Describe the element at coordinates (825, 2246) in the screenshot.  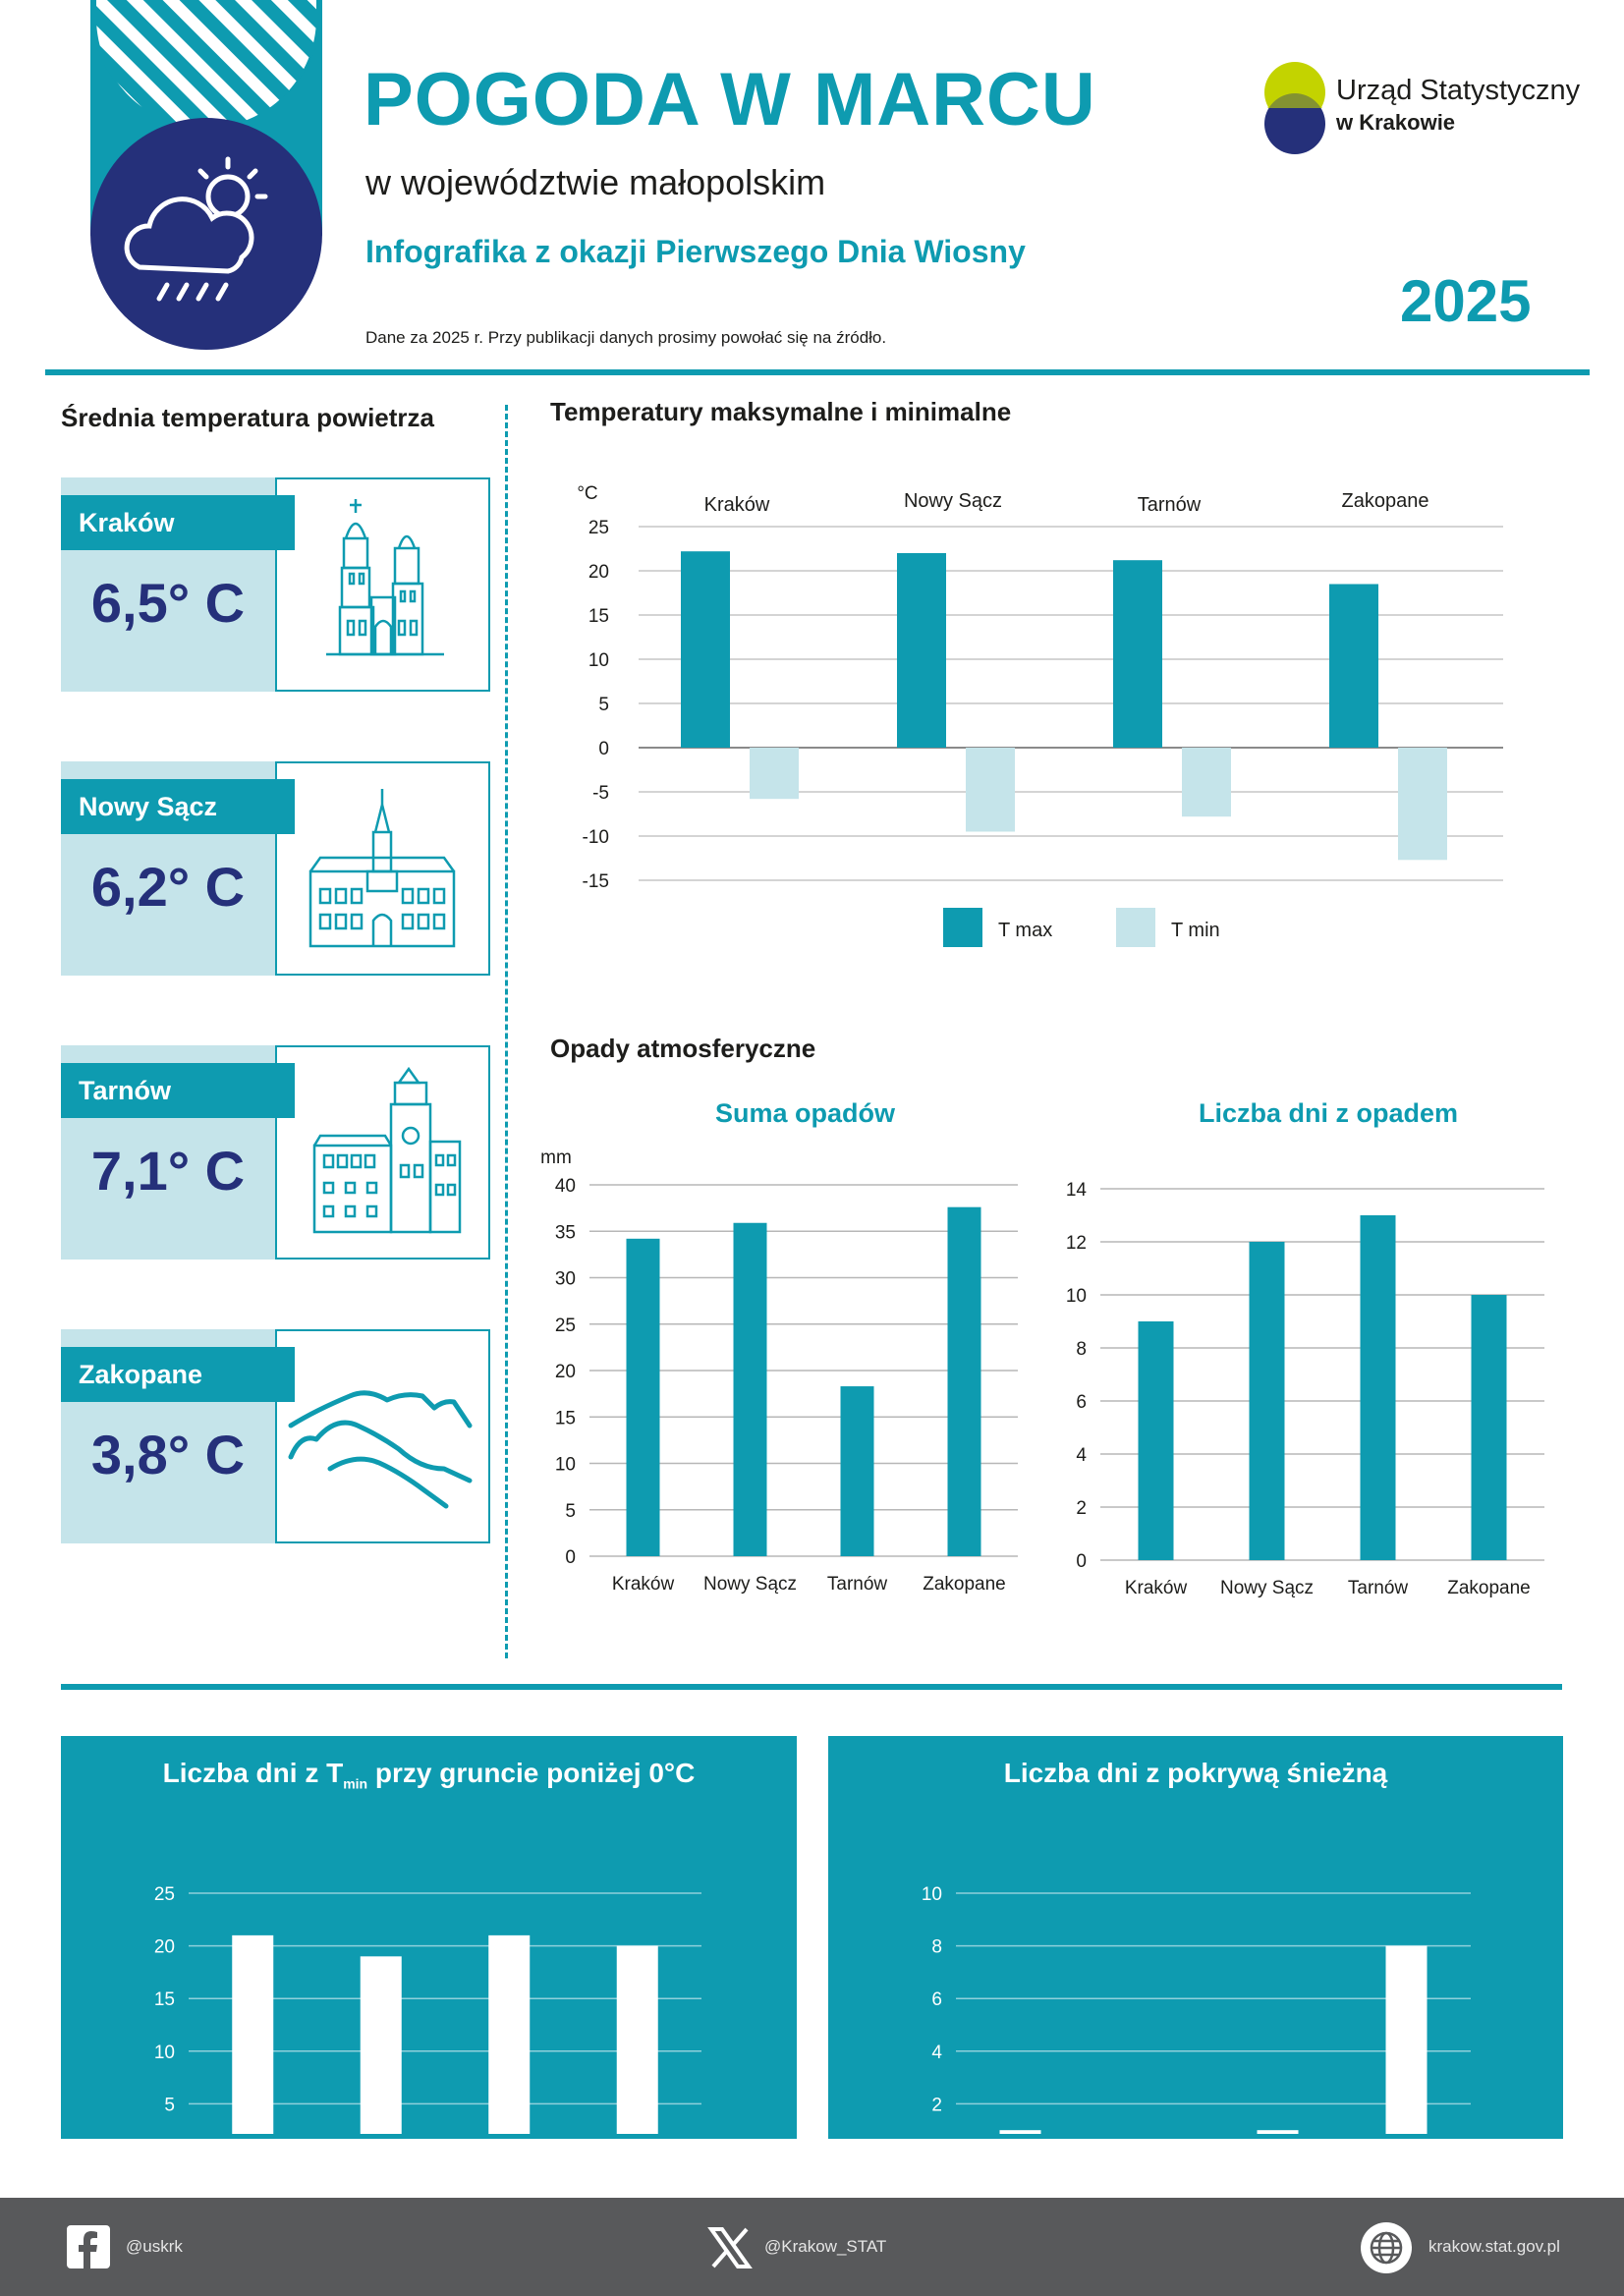
I see `x-handle: @Krakow_STAT` at that location.